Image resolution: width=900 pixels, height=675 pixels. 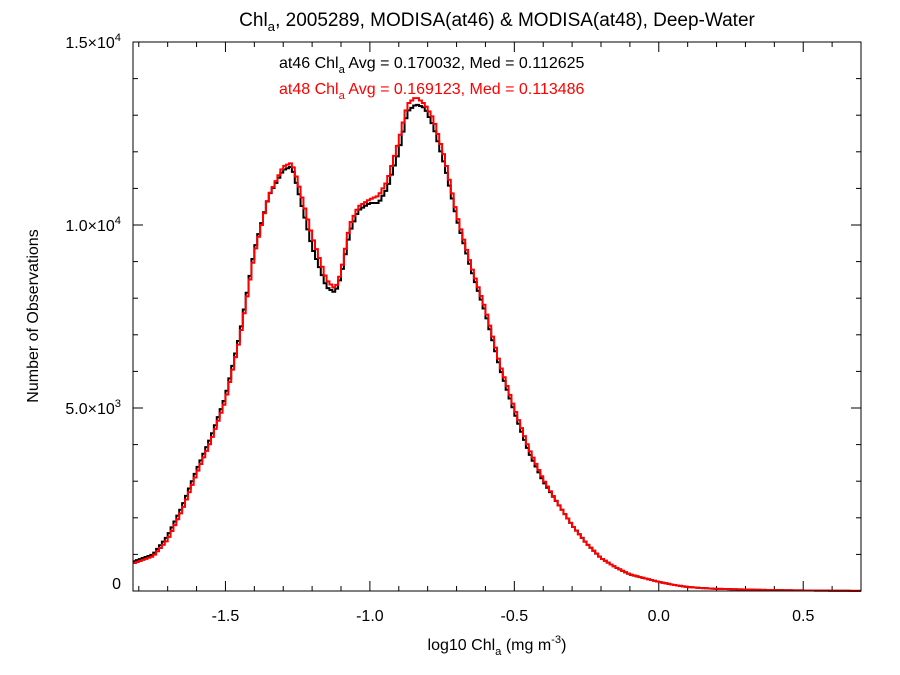 I want to click on y-tick-label: 5.0×10³, so click(x=93, y=408).